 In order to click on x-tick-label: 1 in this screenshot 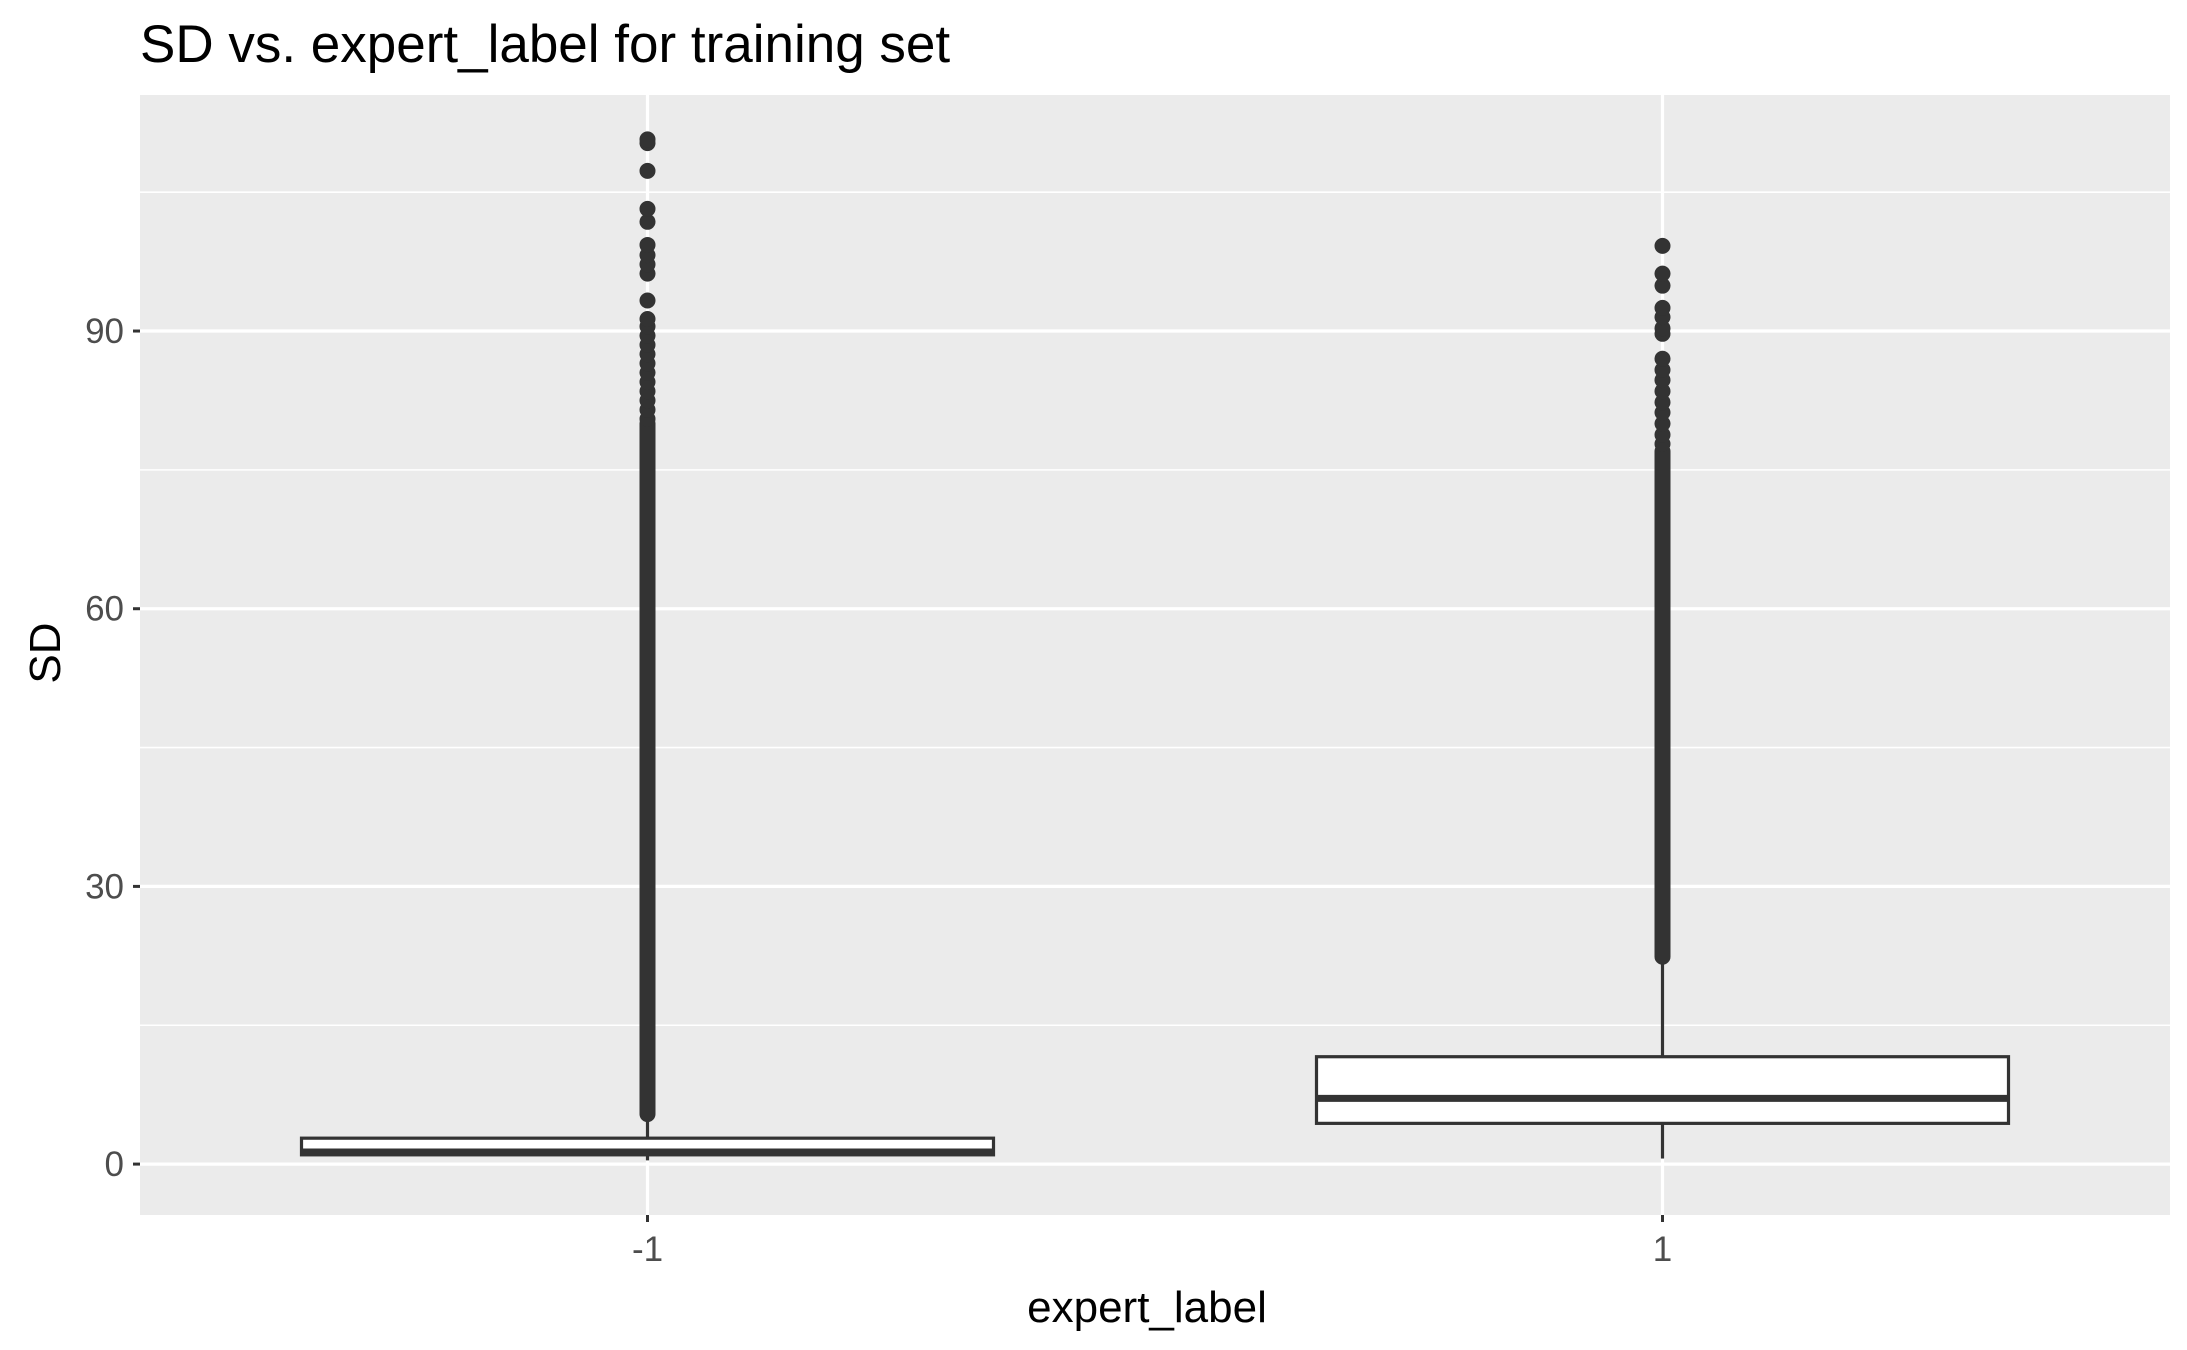, I will do `click(1662, 1249)`.